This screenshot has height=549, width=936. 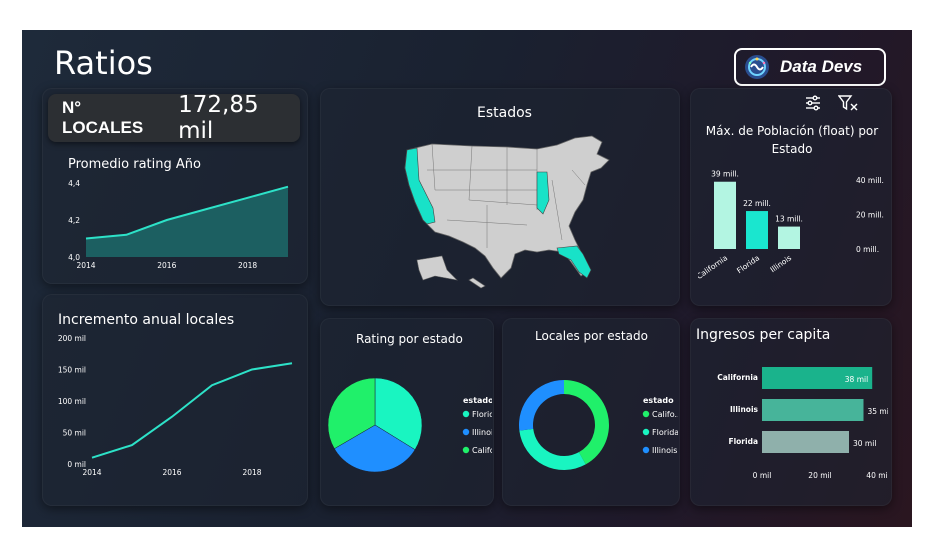 I want to click on map-hawaii, so click(x=477, y=283).